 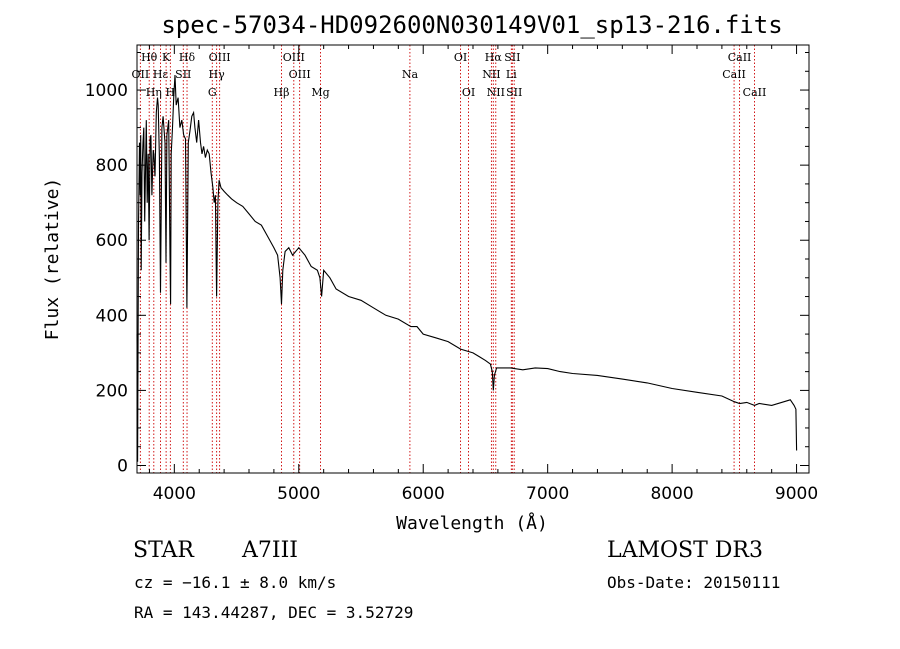 What do you see at coordinates (270, 550) in the screenshot?
I see `spectral-subclass: A7III` at bounding box center [270, 550].